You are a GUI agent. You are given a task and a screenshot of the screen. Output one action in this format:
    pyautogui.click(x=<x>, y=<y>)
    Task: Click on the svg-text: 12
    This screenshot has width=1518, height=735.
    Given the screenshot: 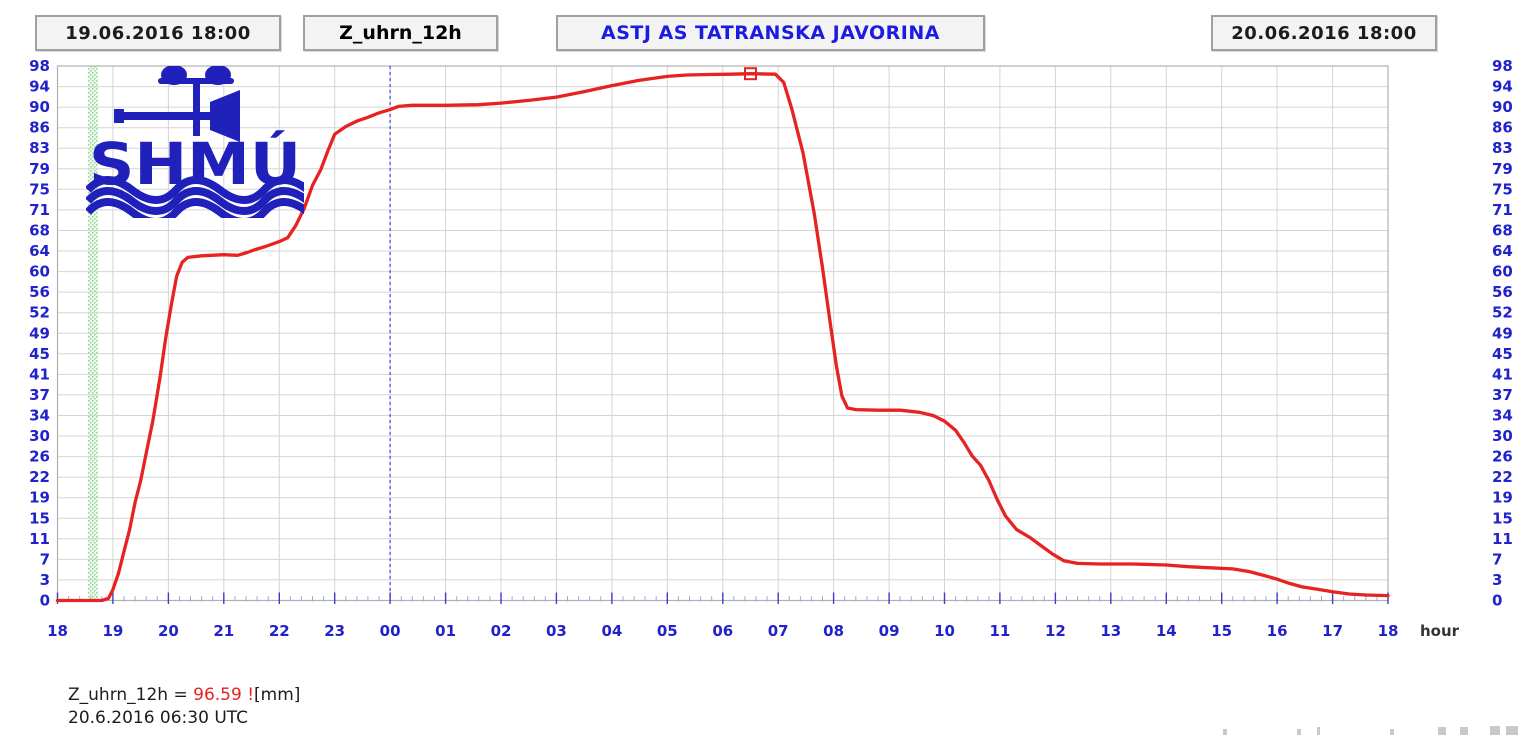 What is the action you would take?
    pyautogui.click(x=1055, y=631)
    